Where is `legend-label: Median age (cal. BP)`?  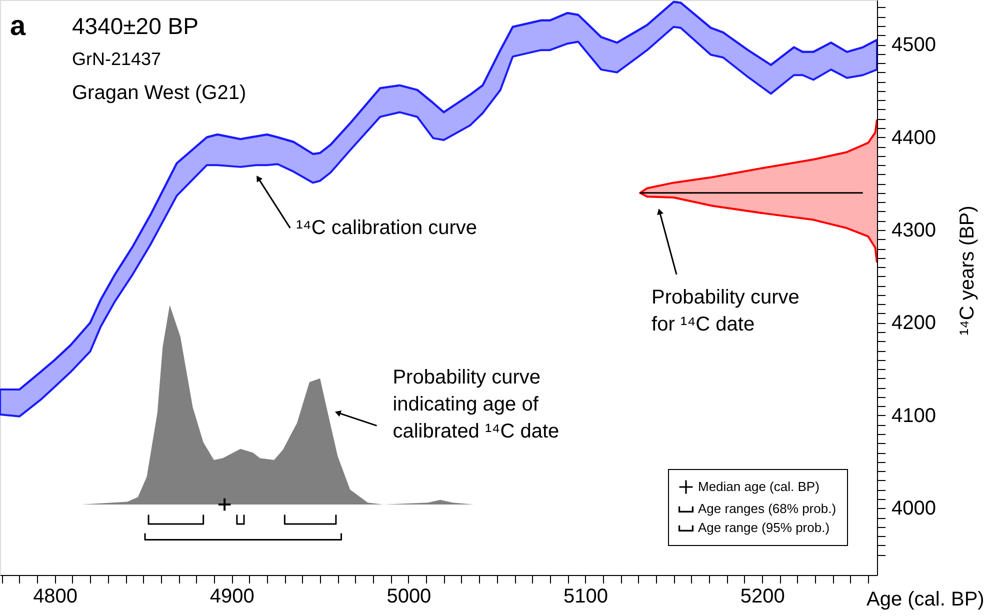
legend-label: Median age (cal. BP) is located at coordinates (759, 486).